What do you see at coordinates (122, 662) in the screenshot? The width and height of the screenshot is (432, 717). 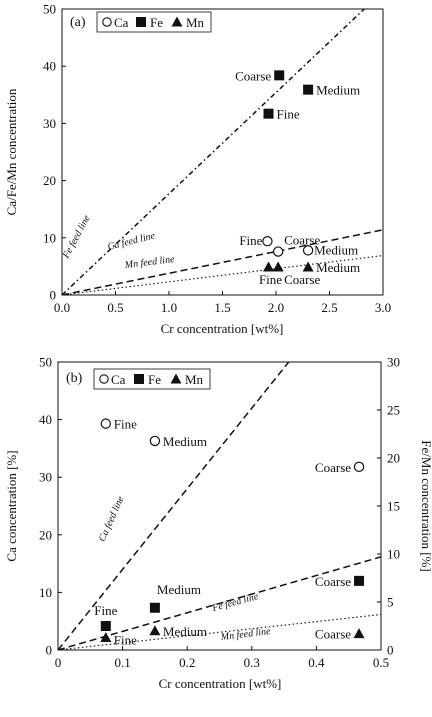 I see `panel-b-x-tick-label: 0.1` at bounding box center [122, 662].